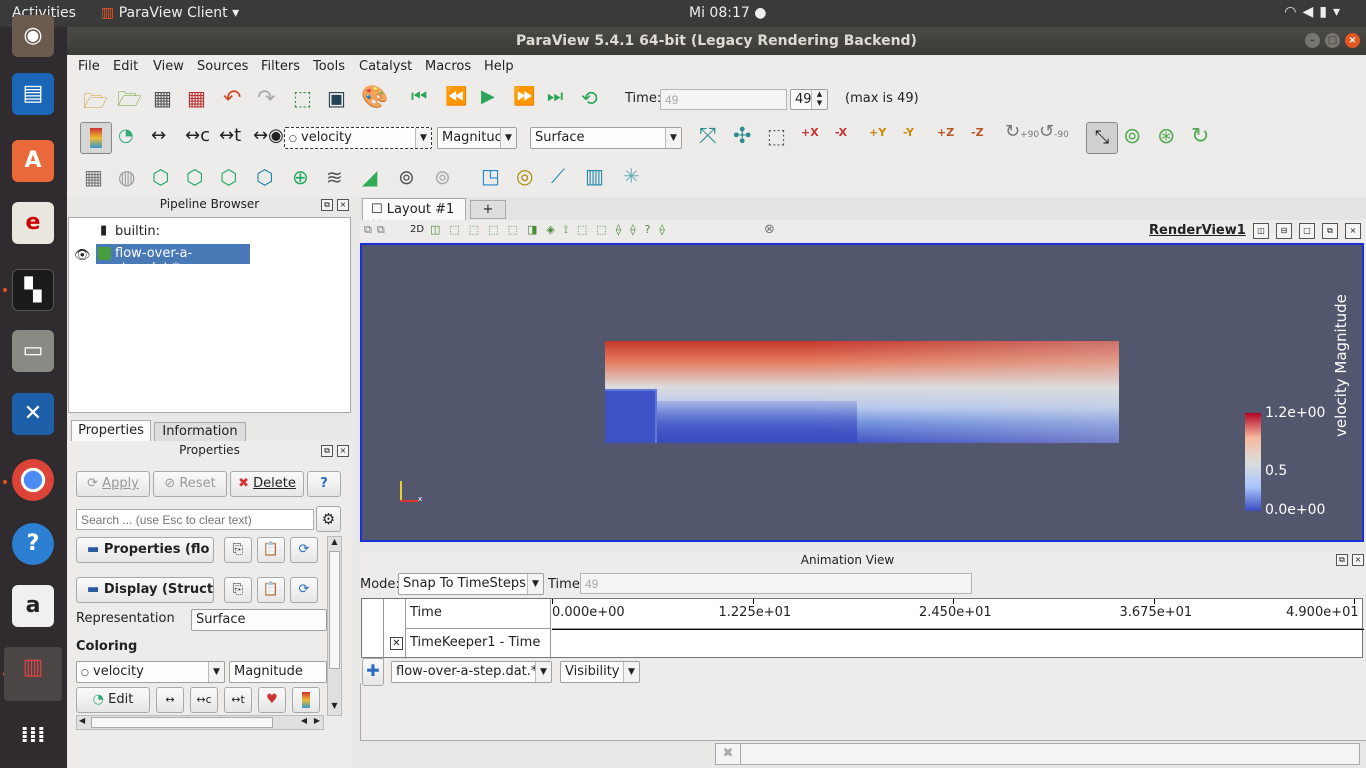  What do you see at coordinates (594, 176) in the screenshot?
I see `histogram-icon: ▥` at bounding box center [594, 176].